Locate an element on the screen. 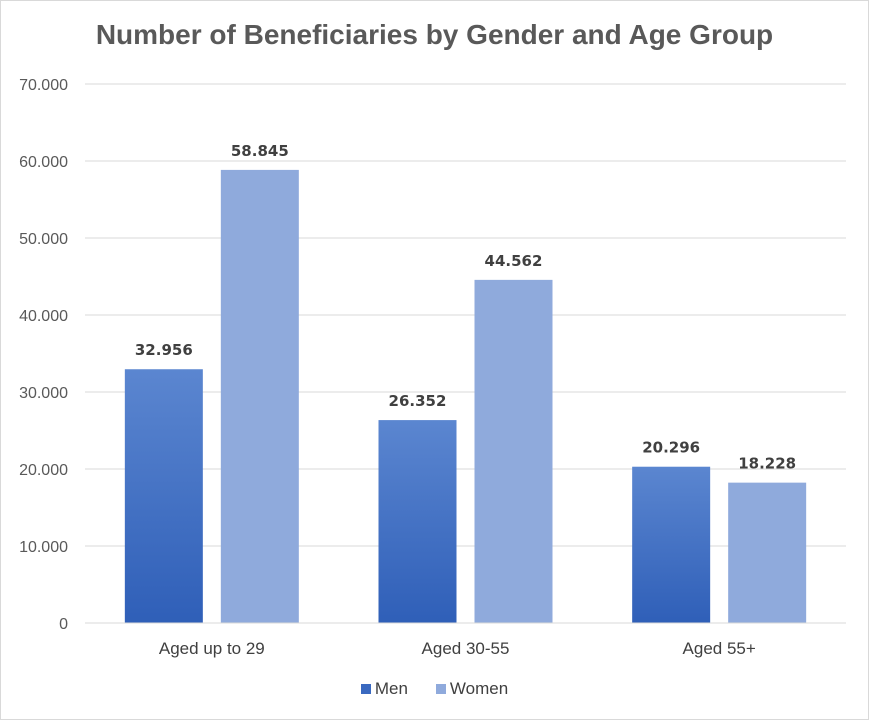 Image resolution: width=869 pixels, height=720 pixels. x-category-label: Aged 55+ is located at coordinates (719, 648).